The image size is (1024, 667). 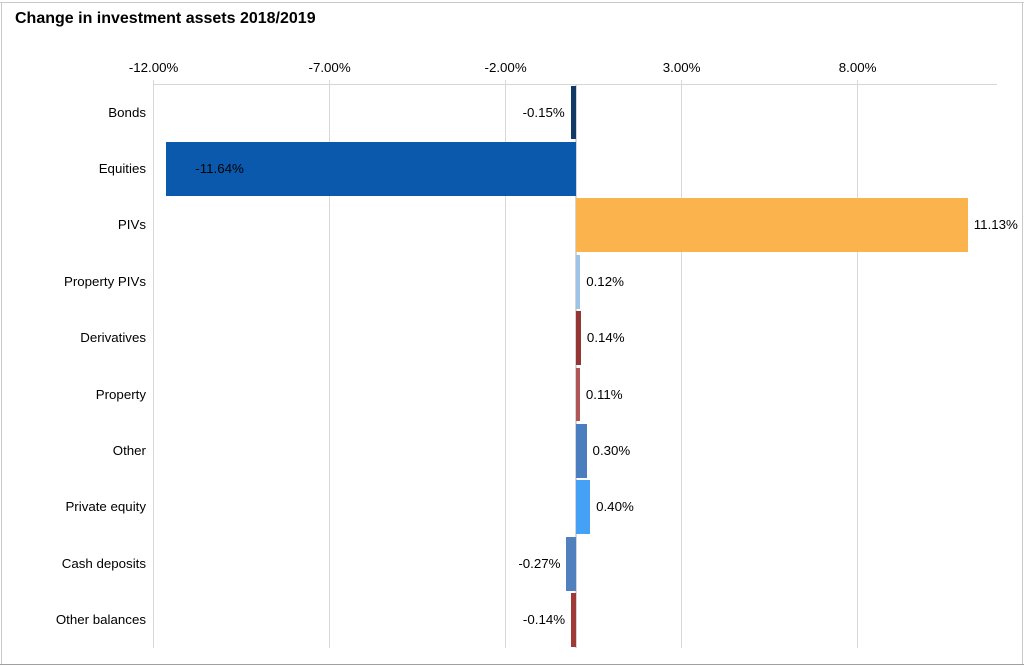 I want to click on data-label: 11.13%, so click(x=995, y=225).